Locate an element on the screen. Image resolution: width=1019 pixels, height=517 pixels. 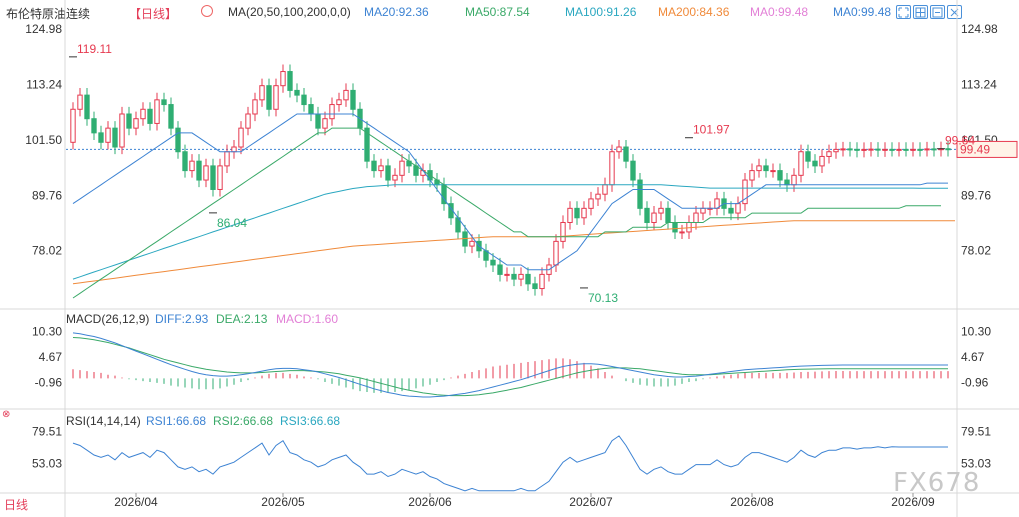
rsi-tick-right: 53.03 is located at coordinates (976, 463).